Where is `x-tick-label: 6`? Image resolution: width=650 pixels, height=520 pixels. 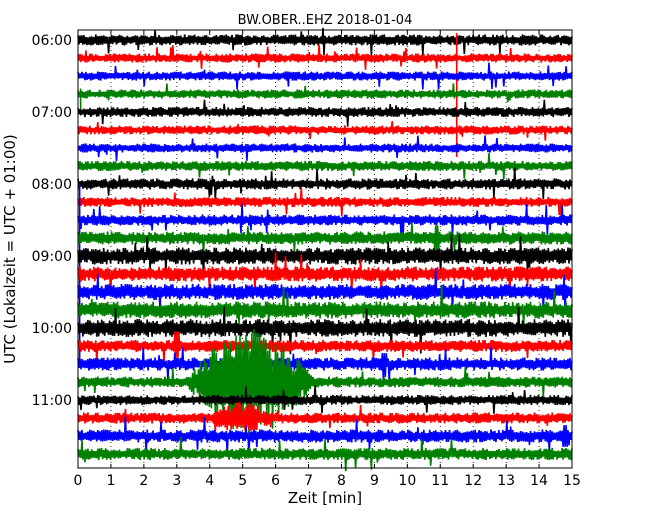
x-tick-label: 6 is located at coordinates (275, 481).